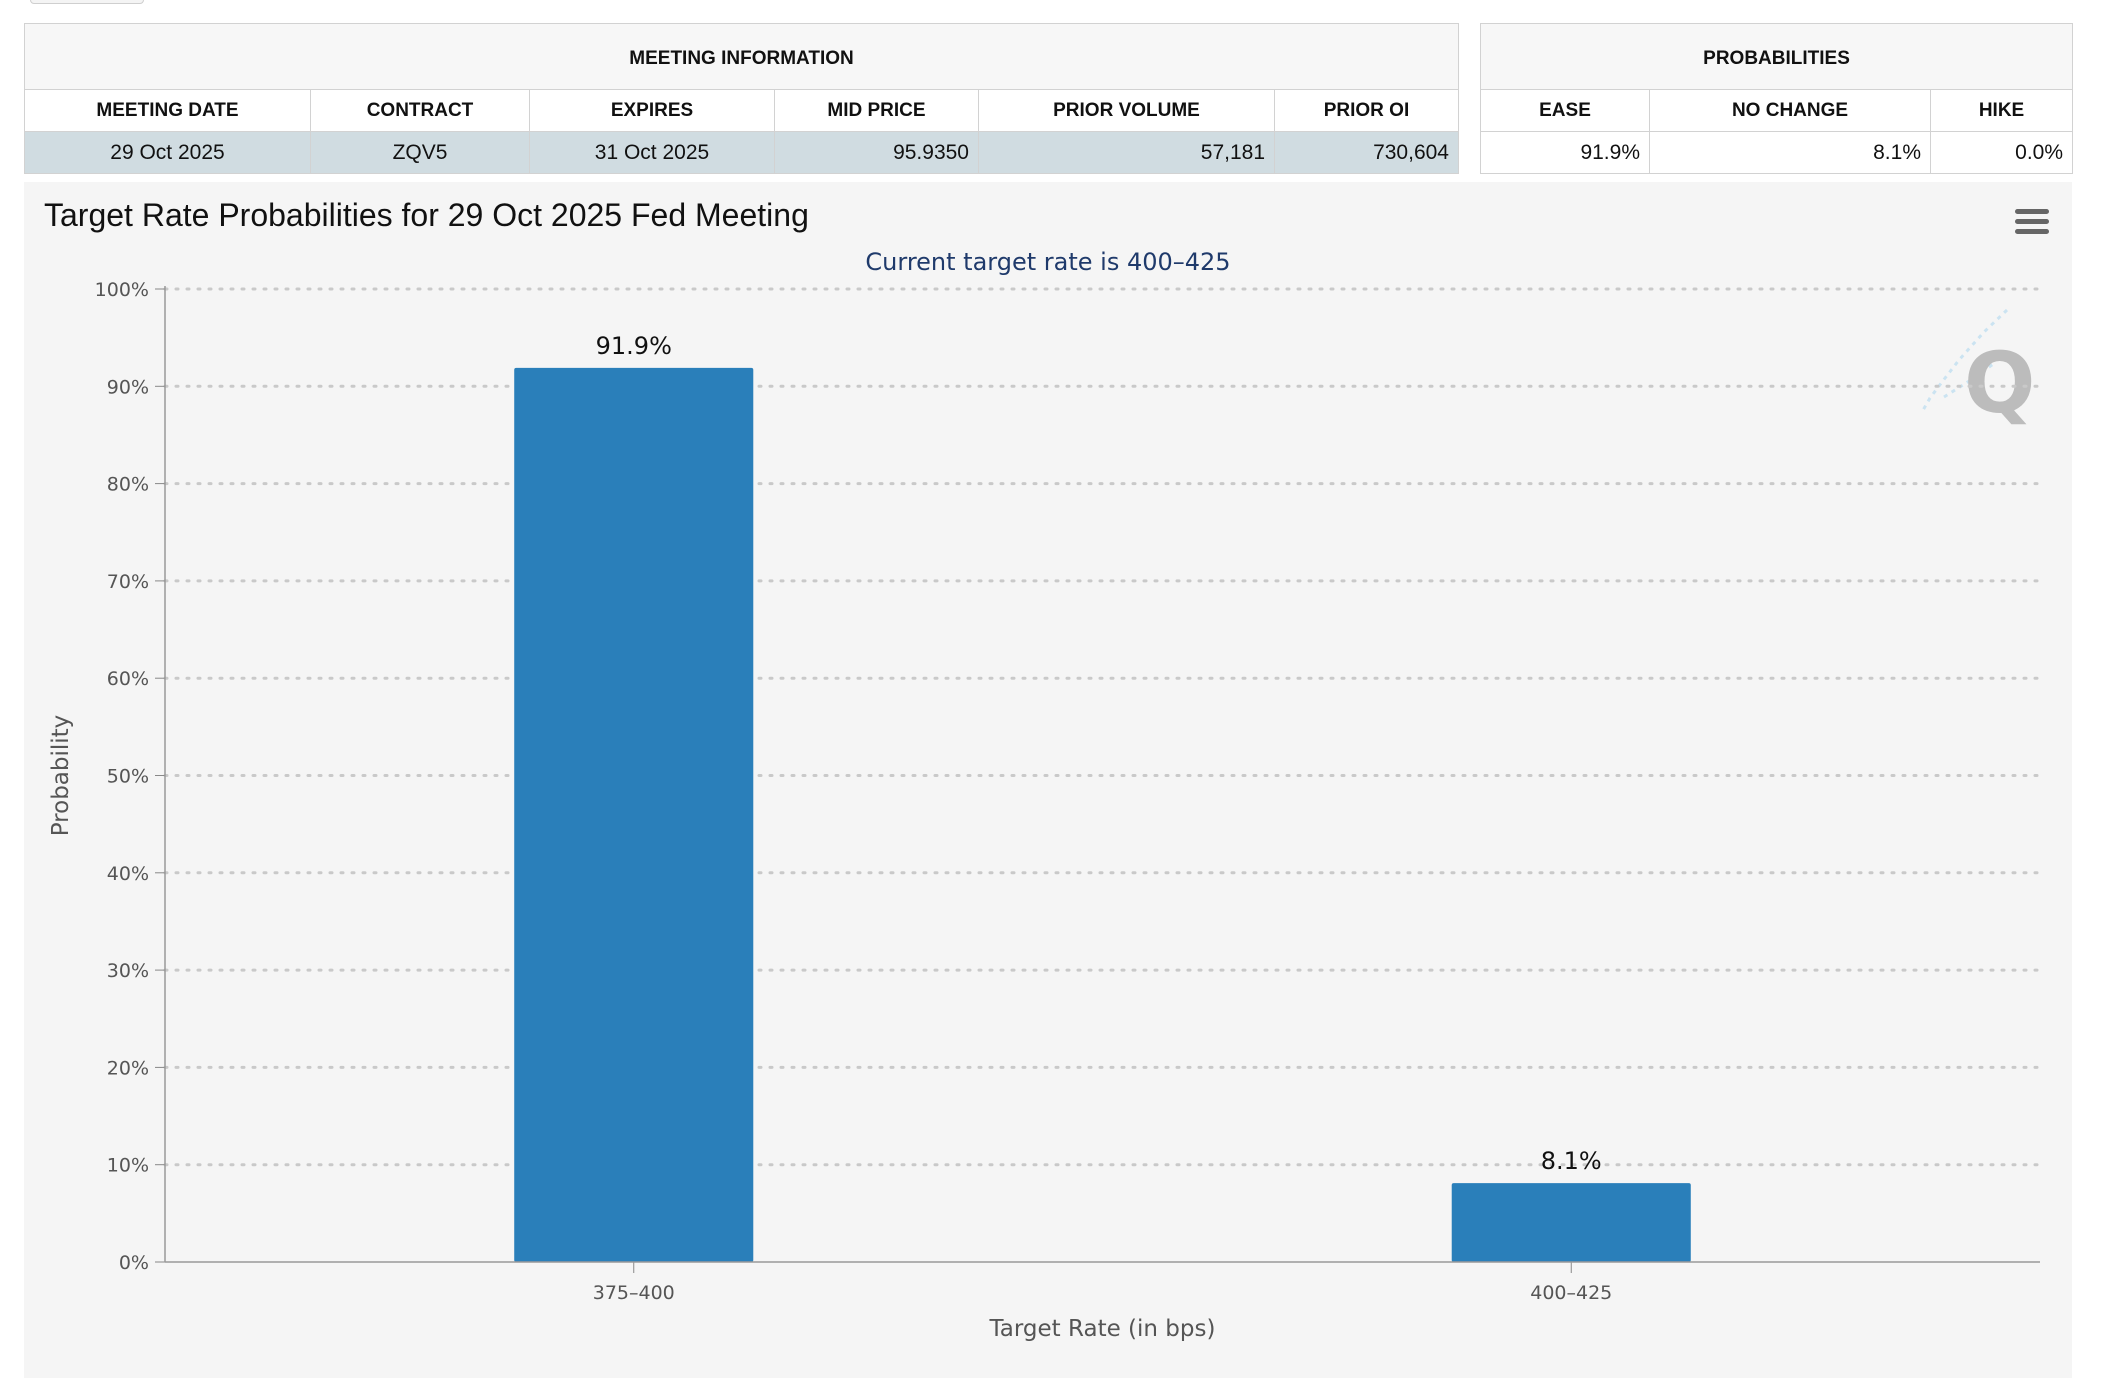 The width and height of the screenshot is (2102, 1378). I want to click on y-tick-label: 100%, so click(122, 290).